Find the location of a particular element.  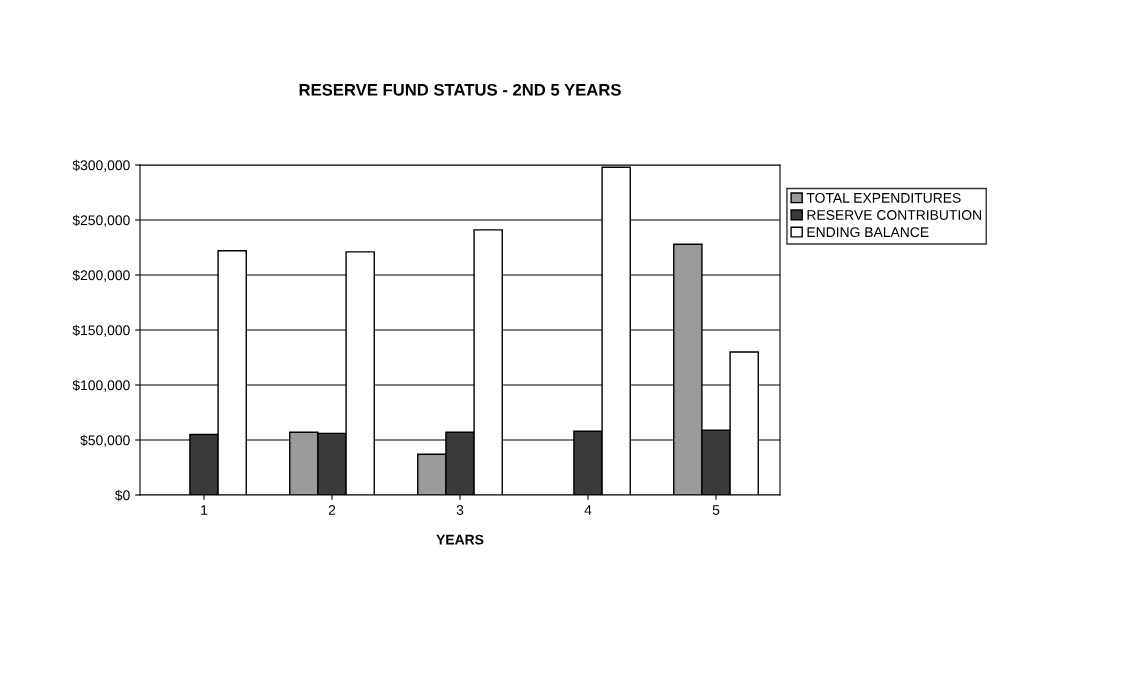

y-tick-label: $200,000 is located at coordinates (101, 275).